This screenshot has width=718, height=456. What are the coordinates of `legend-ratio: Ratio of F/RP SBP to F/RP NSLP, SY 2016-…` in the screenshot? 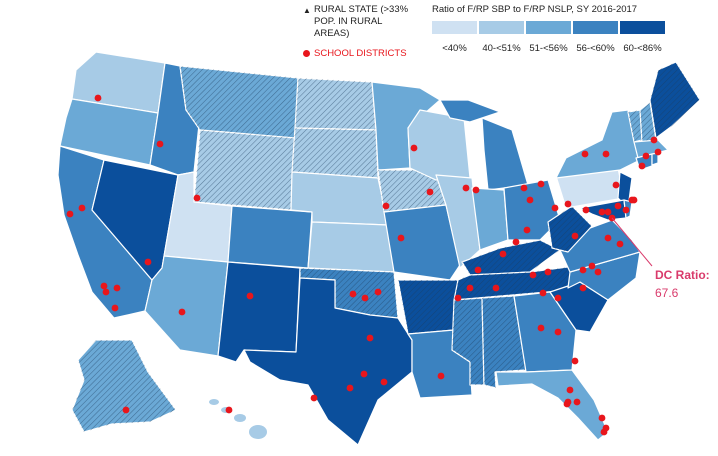 It's located at (572, 29).